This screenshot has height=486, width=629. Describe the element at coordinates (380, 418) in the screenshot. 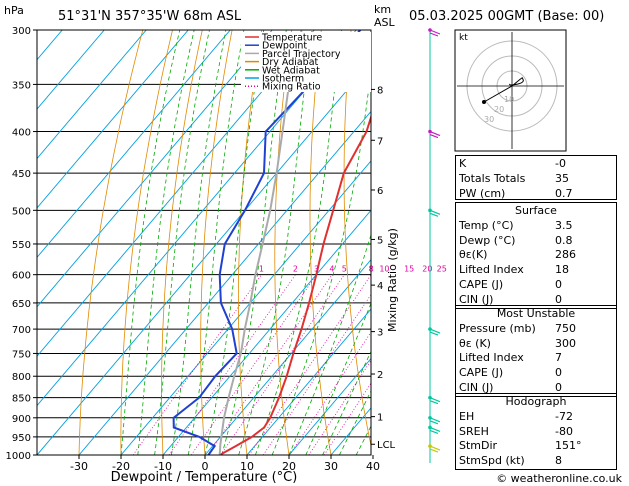

I see `altitude-tick-label: 1` at that location.